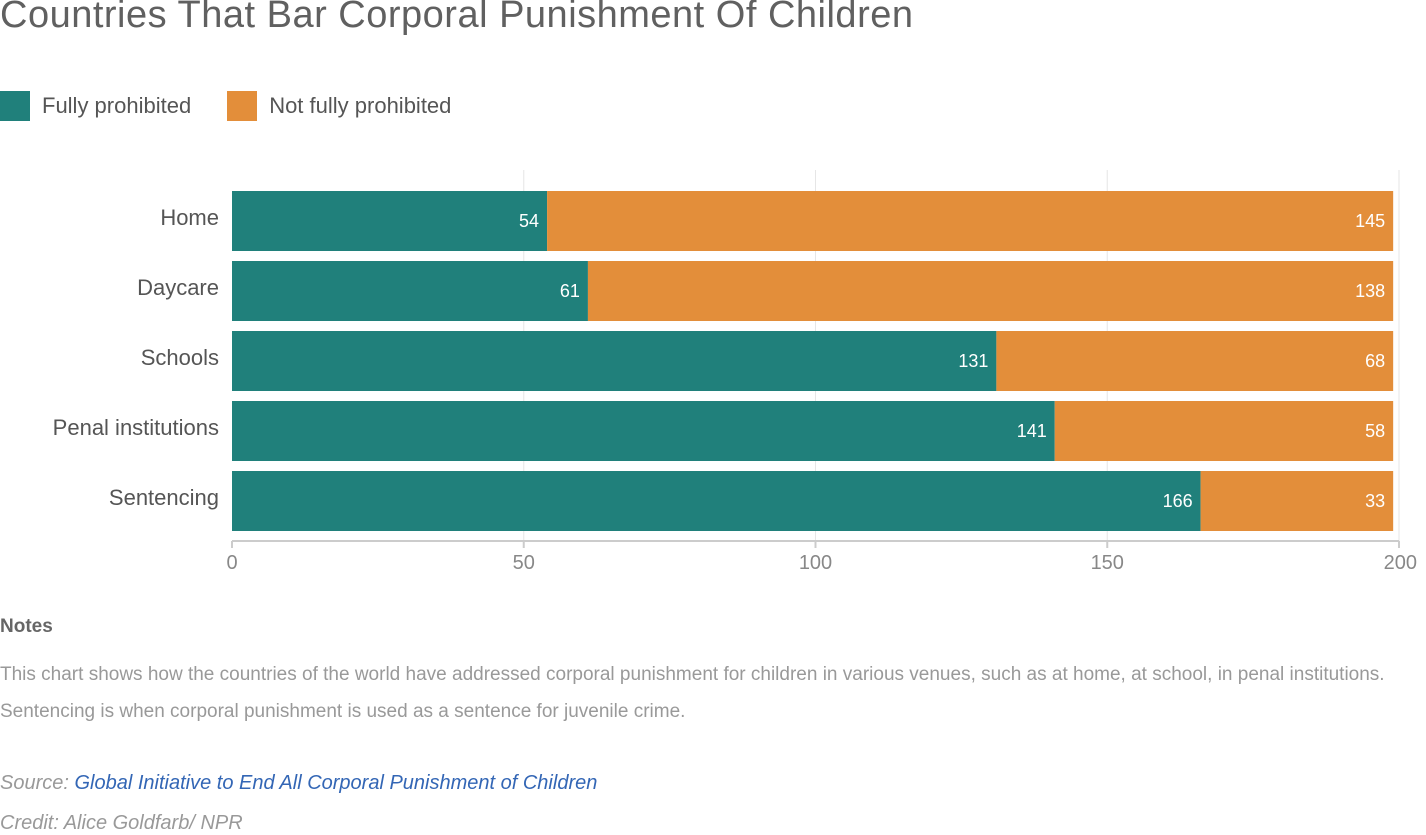 This screenshot has width=1426, height=835. Describe the element at coordinates (529, 221) in the screenshot. I see `bar-value-label: 54` at that location.